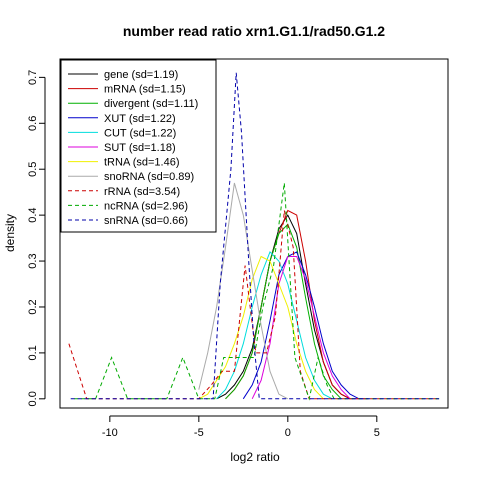  I want to click on legend-label-7: snoRNA (sd=0.89), so click(149, 177).